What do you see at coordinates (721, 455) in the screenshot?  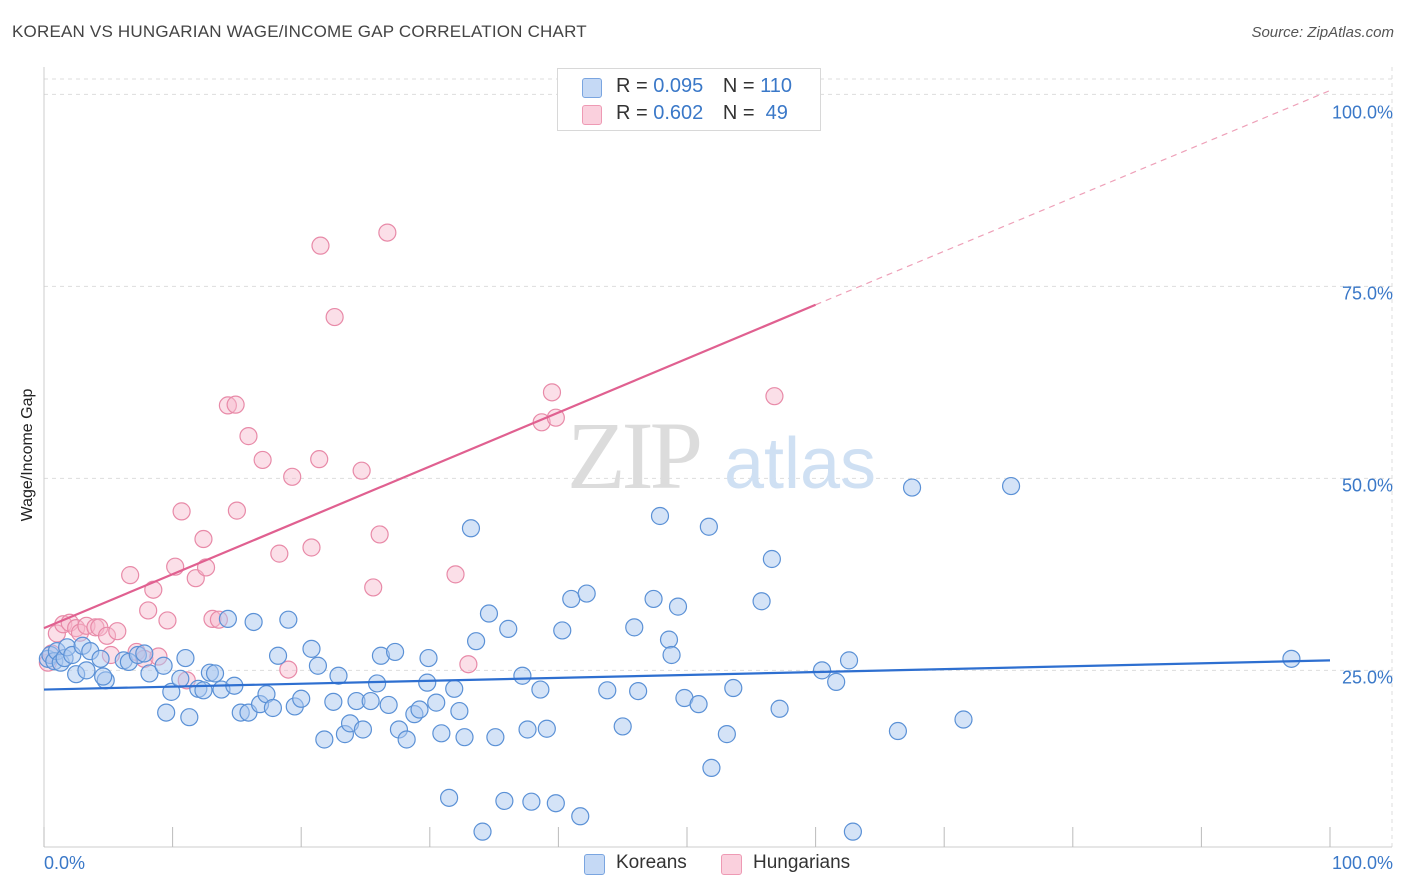 I see `watermark: ZIP atlas` at bounding box center [721, 455].